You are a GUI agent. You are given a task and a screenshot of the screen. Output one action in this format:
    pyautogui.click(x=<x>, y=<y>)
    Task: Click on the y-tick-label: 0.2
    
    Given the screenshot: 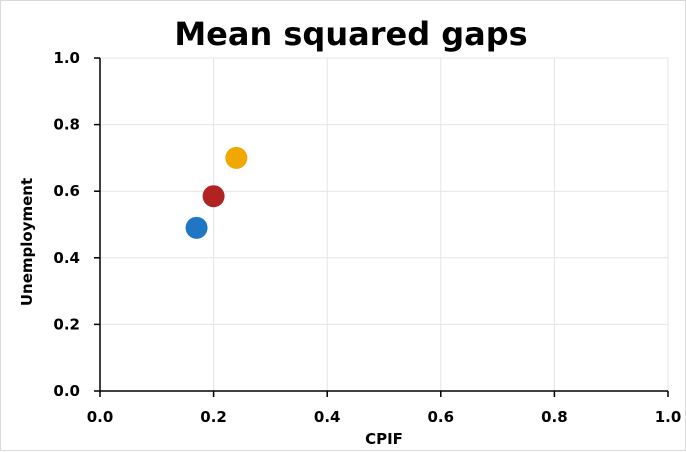 What is the action you would take?
    pyautogui.click(x=66, y=324)
    